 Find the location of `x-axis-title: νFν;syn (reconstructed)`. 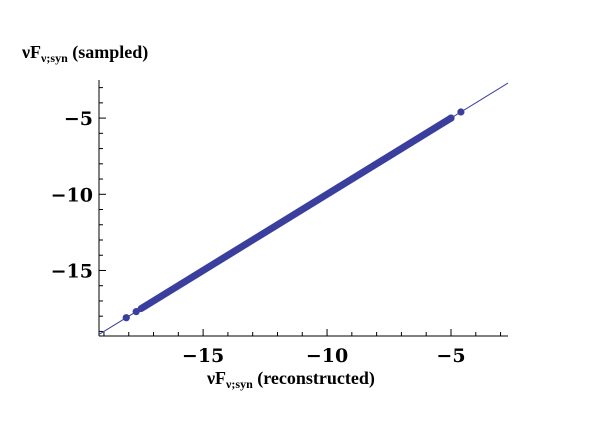

x-axis-title: νFν;syn (reconstructed) is located at coordinates (290, 379).